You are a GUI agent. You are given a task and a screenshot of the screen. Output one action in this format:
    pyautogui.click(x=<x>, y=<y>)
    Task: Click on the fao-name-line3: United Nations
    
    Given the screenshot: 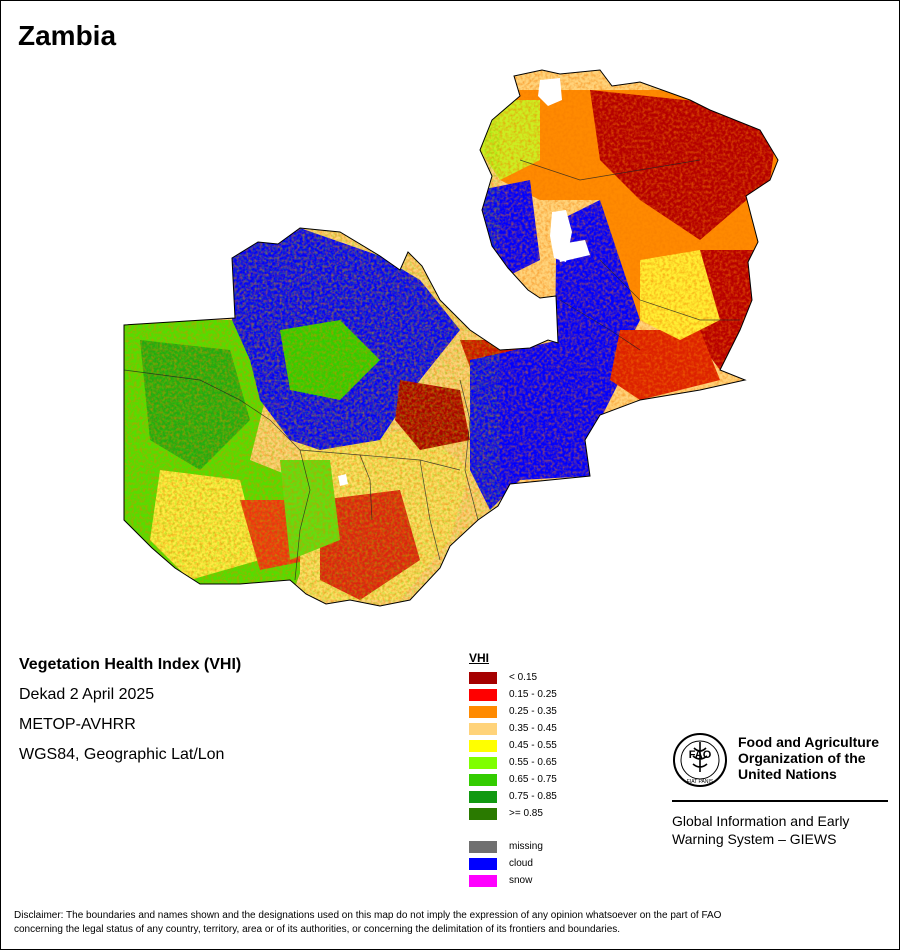 What is the action you would take?
    pyautogui.click(x=787, y=774)
    